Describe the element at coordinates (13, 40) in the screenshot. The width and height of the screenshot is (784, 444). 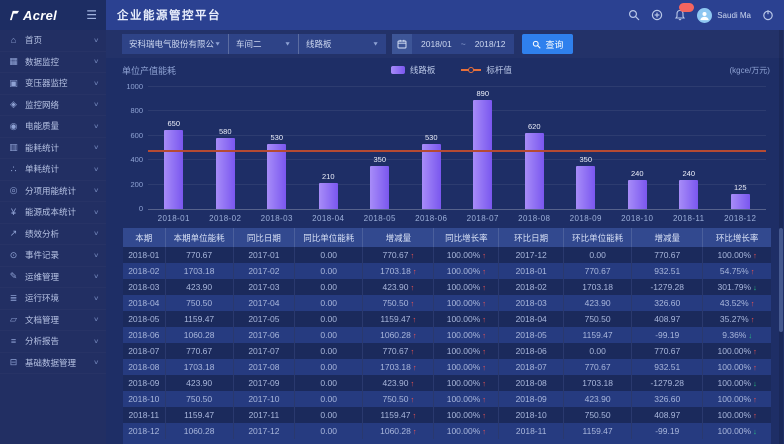
I see `home-icon: ⌂` at that location.